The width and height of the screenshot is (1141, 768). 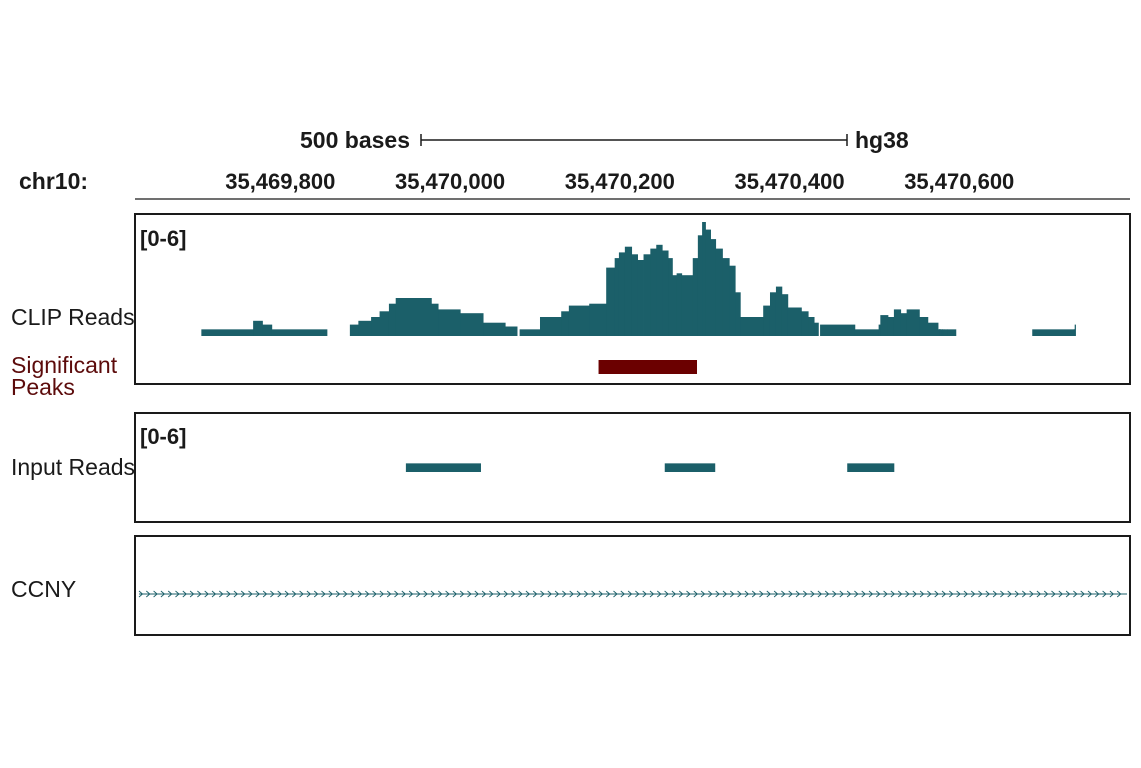 I want to click on tick-label: 35,470,000, so click(x=450, y=181).